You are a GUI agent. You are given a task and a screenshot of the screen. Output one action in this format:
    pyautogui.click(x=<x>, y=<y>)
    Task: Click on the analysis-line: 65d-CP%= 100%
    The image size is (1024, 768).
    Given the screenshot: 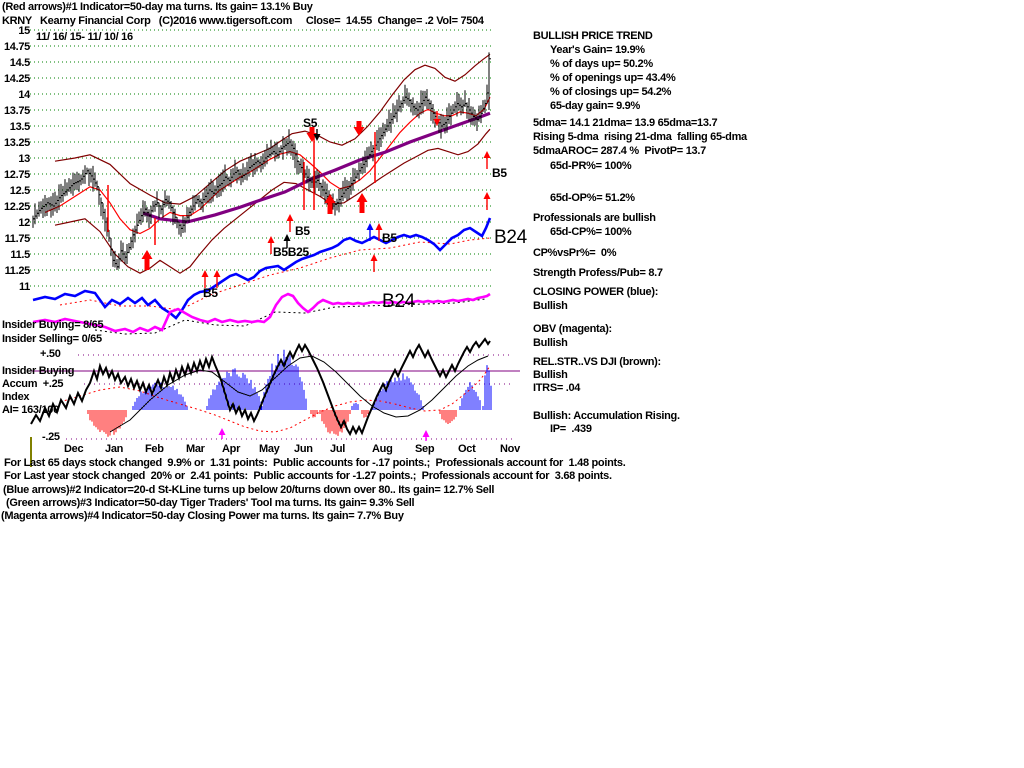 What is the action you would take?
    pyautogui.click(x=591, y=232)
    